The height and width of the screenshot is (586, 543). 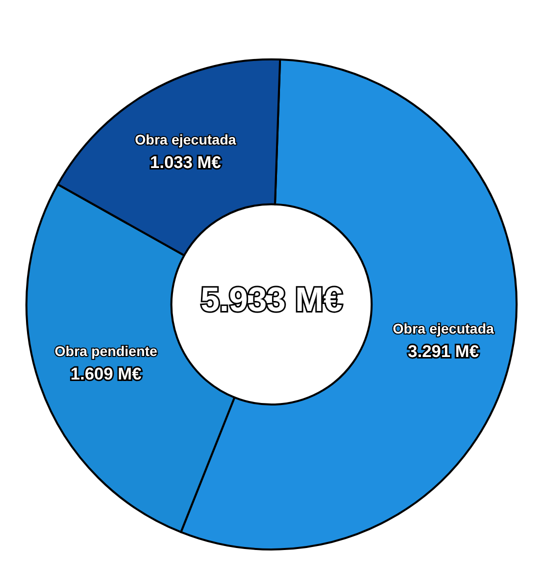 I want to click on slice-label: Obra pendiente, so click(x=106, y=351).